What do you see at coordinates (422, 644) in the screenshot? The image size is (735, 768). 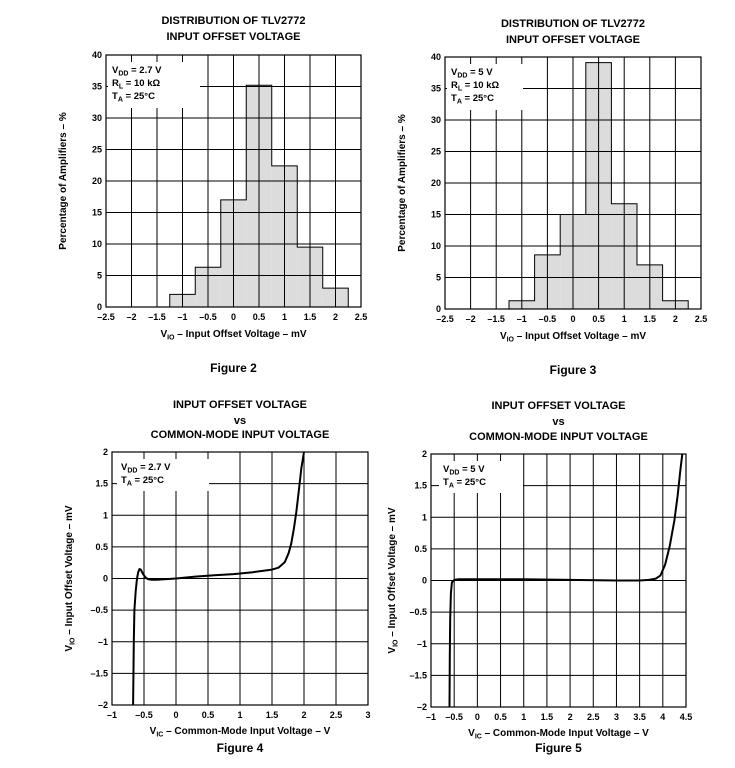 I see `y-tick-label: –1` at bounding box center [422, 644].